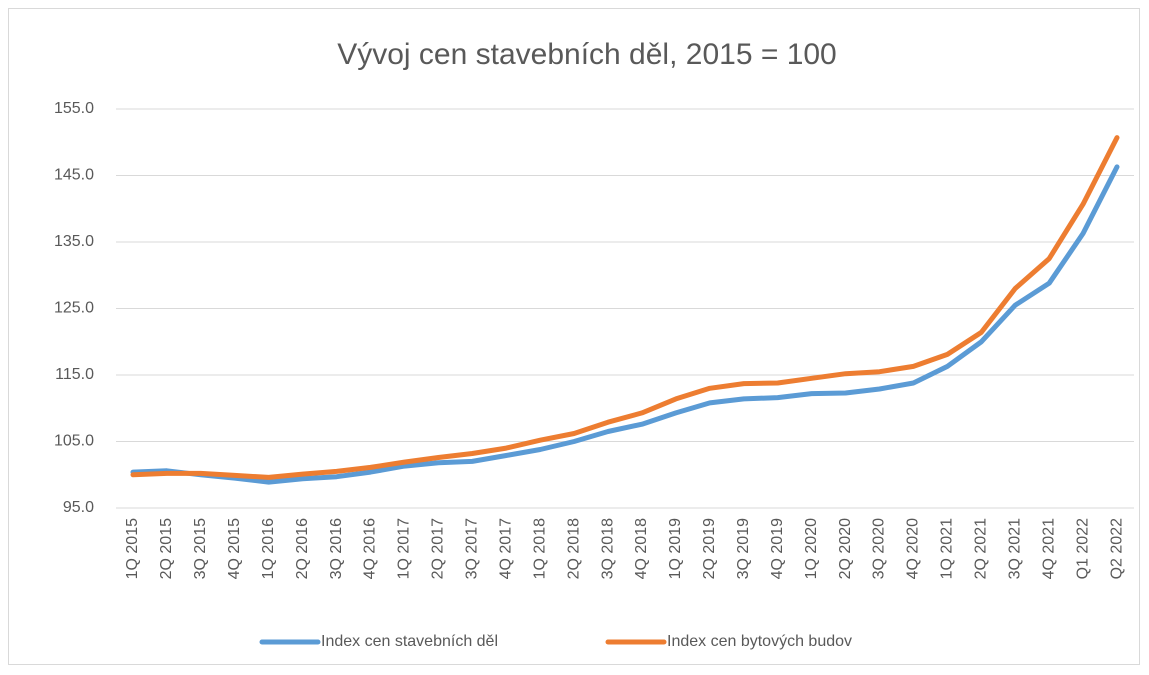  Describe the element at coordinates (777, 548) in the screenshot. I see `x-tick-label: 4Q 2019` at that location.